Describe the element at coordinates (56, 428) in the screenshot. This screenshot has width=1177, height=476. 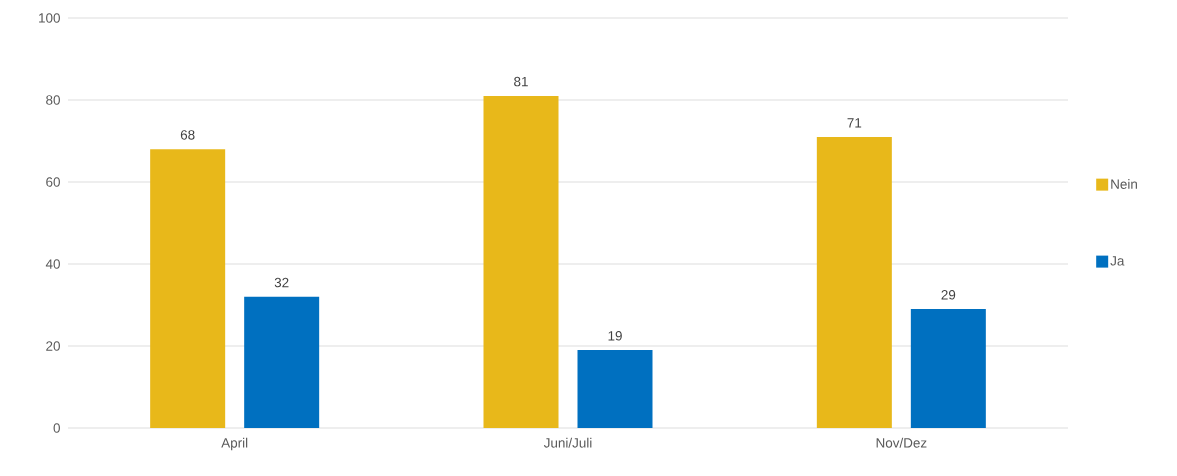
I see `y-tick-label: 0` at that location.